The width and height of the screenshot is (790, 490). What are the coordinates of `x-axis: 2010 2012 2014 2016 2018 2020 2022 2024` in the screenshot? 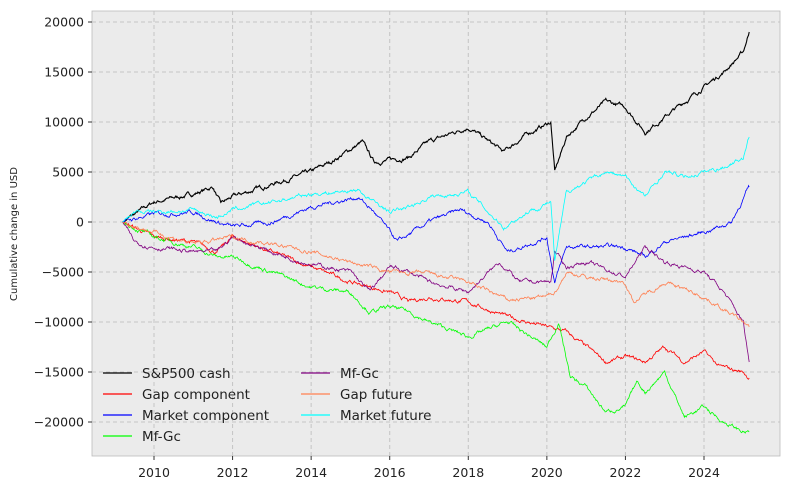 It's located at (429, 468).